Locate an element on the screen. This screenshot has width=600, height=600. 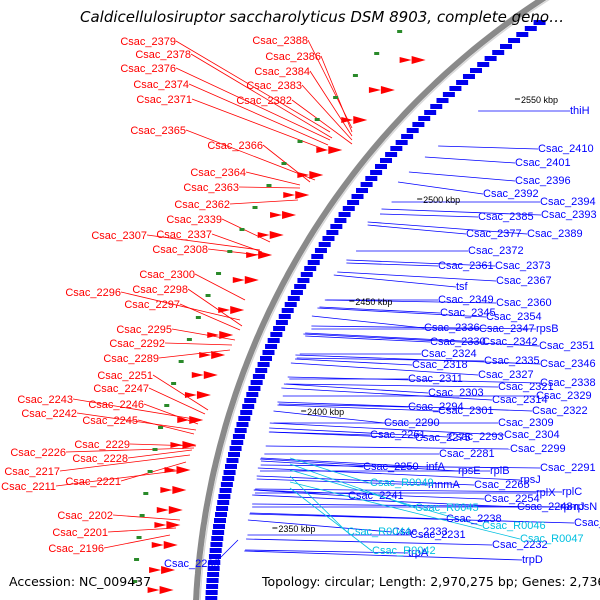
gene-label: rplC is located at coordinates (572, 492).